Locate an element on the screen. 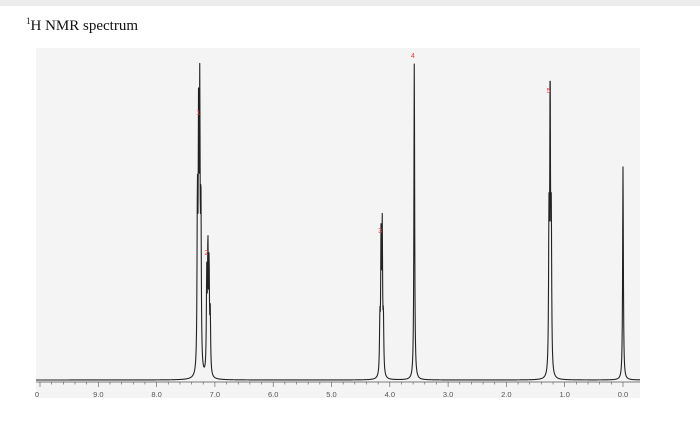 The height and width of the screenshot is (430, 700). top-strip is located at coordinates (350, 3).